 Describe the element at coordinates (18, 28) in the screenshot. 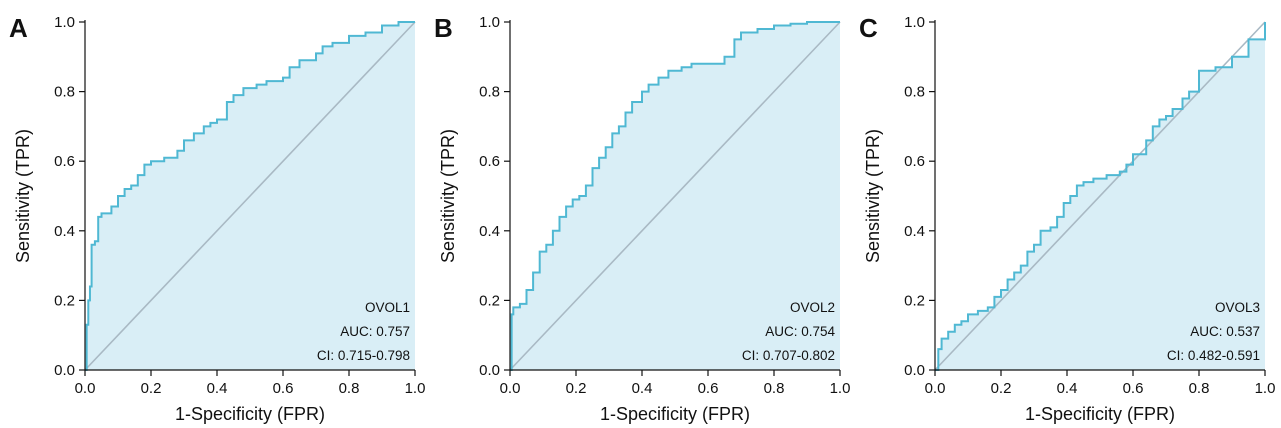

I see `panel-letter: A` at that location.